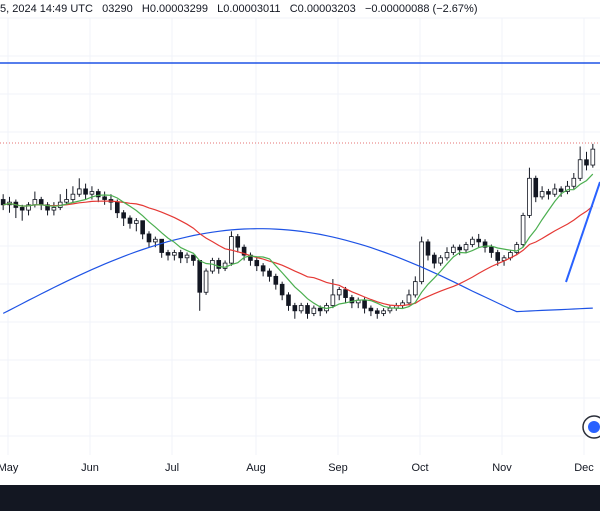 This screenshot has height=511, width=600. Describe the element at coordinates (256, 468) in the screenshot. I see `x-tick-label: Aug` at that location.